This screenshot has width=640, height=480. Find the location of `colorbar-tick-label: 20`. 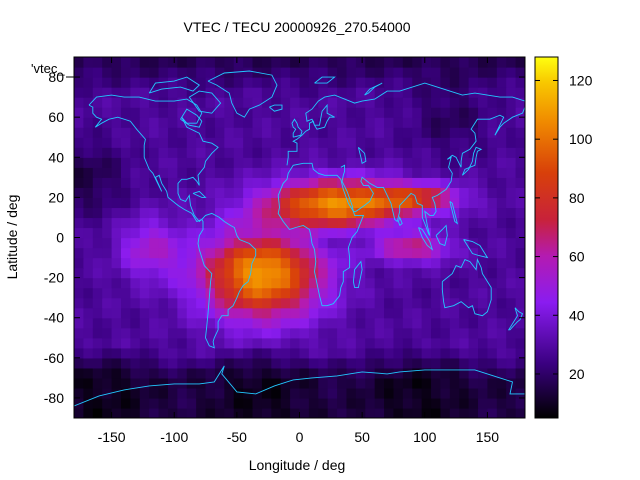

colorbar-tick-label: 20 is located at coordinates (577, 374).